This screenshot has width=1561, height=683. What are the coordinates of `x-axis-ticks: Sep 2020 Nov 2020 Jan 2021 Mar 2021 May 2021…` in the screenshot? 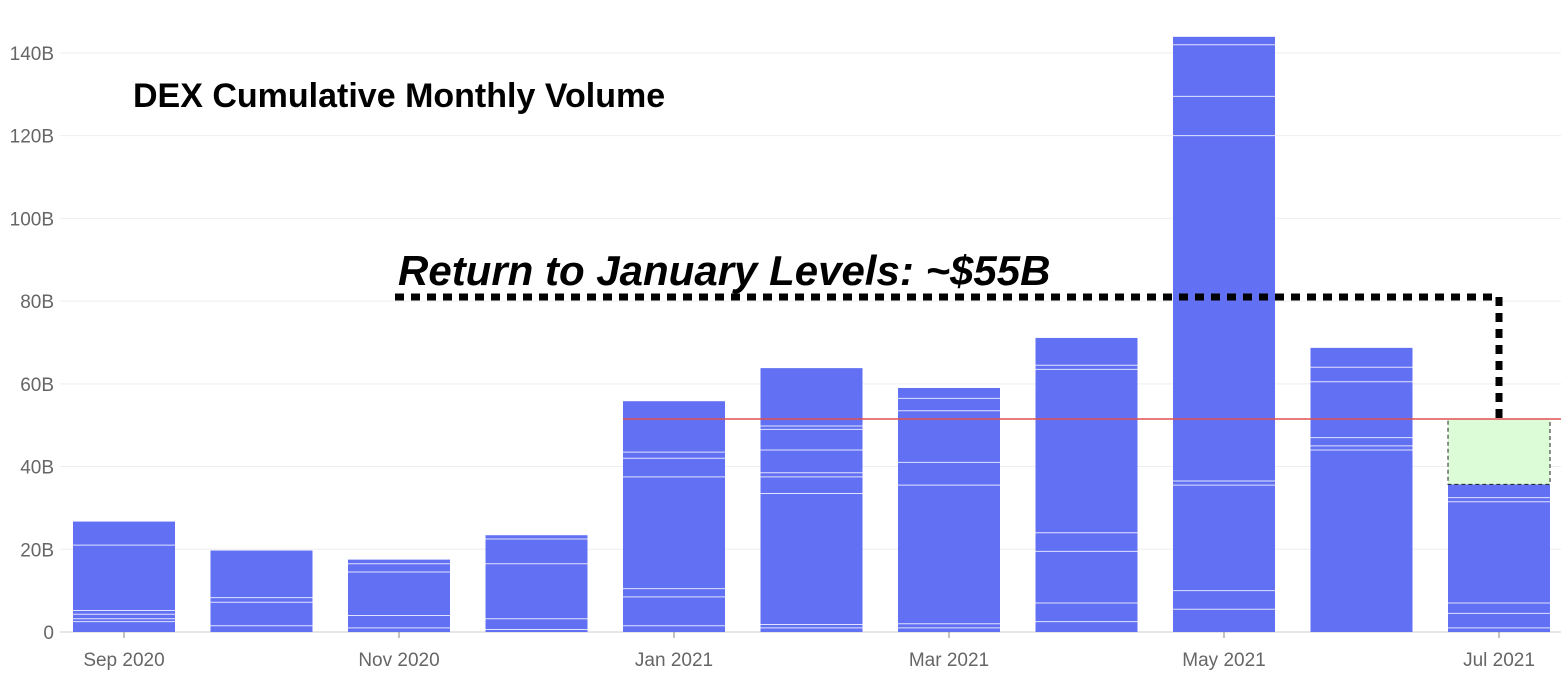 It's located at (809, 651).